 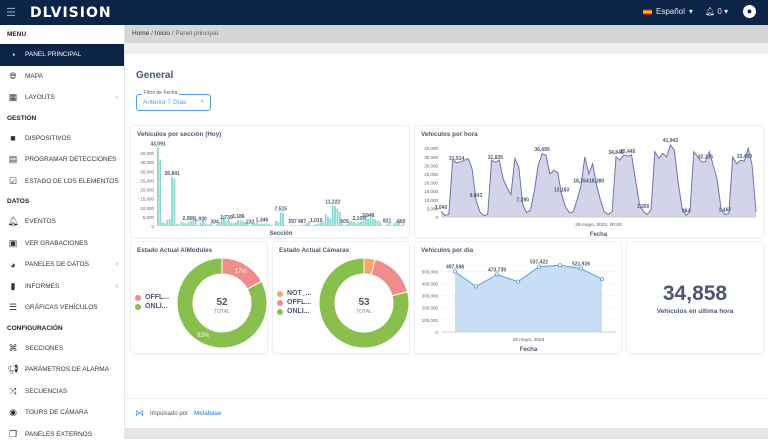 I want to click on sidebar-item-layouts: ▦LAYOUTS‹, so click(x=62, y=98).